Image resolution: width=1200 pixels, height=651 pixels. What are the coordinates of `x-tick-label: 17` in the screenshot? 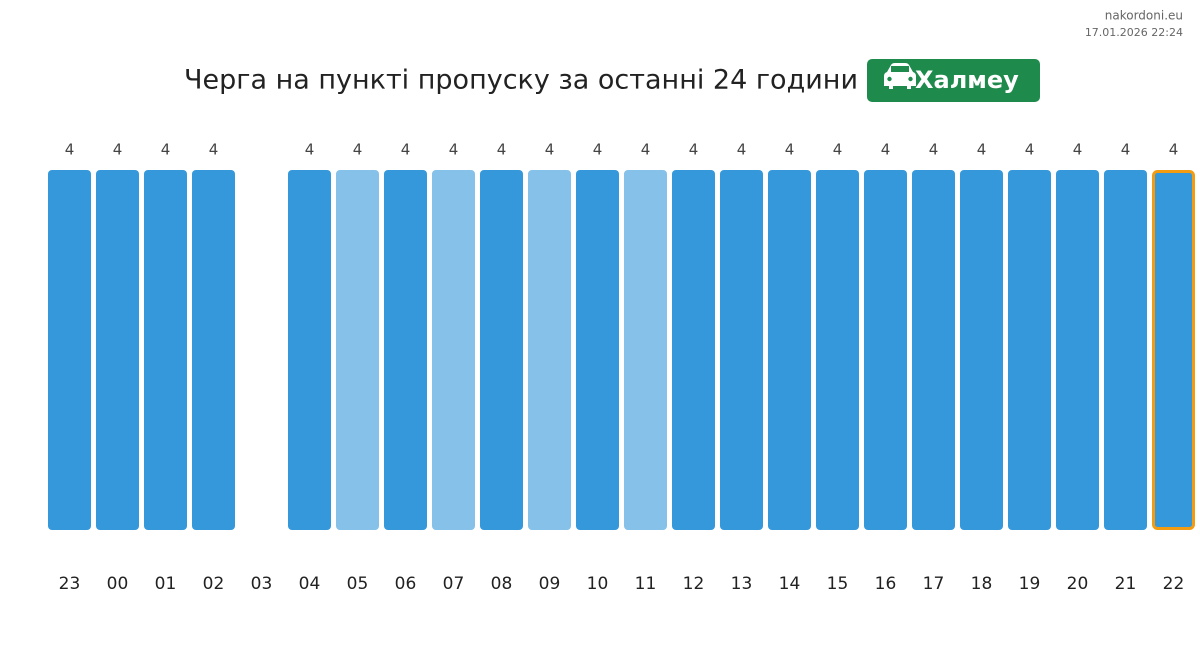 It's located at (934, 584).